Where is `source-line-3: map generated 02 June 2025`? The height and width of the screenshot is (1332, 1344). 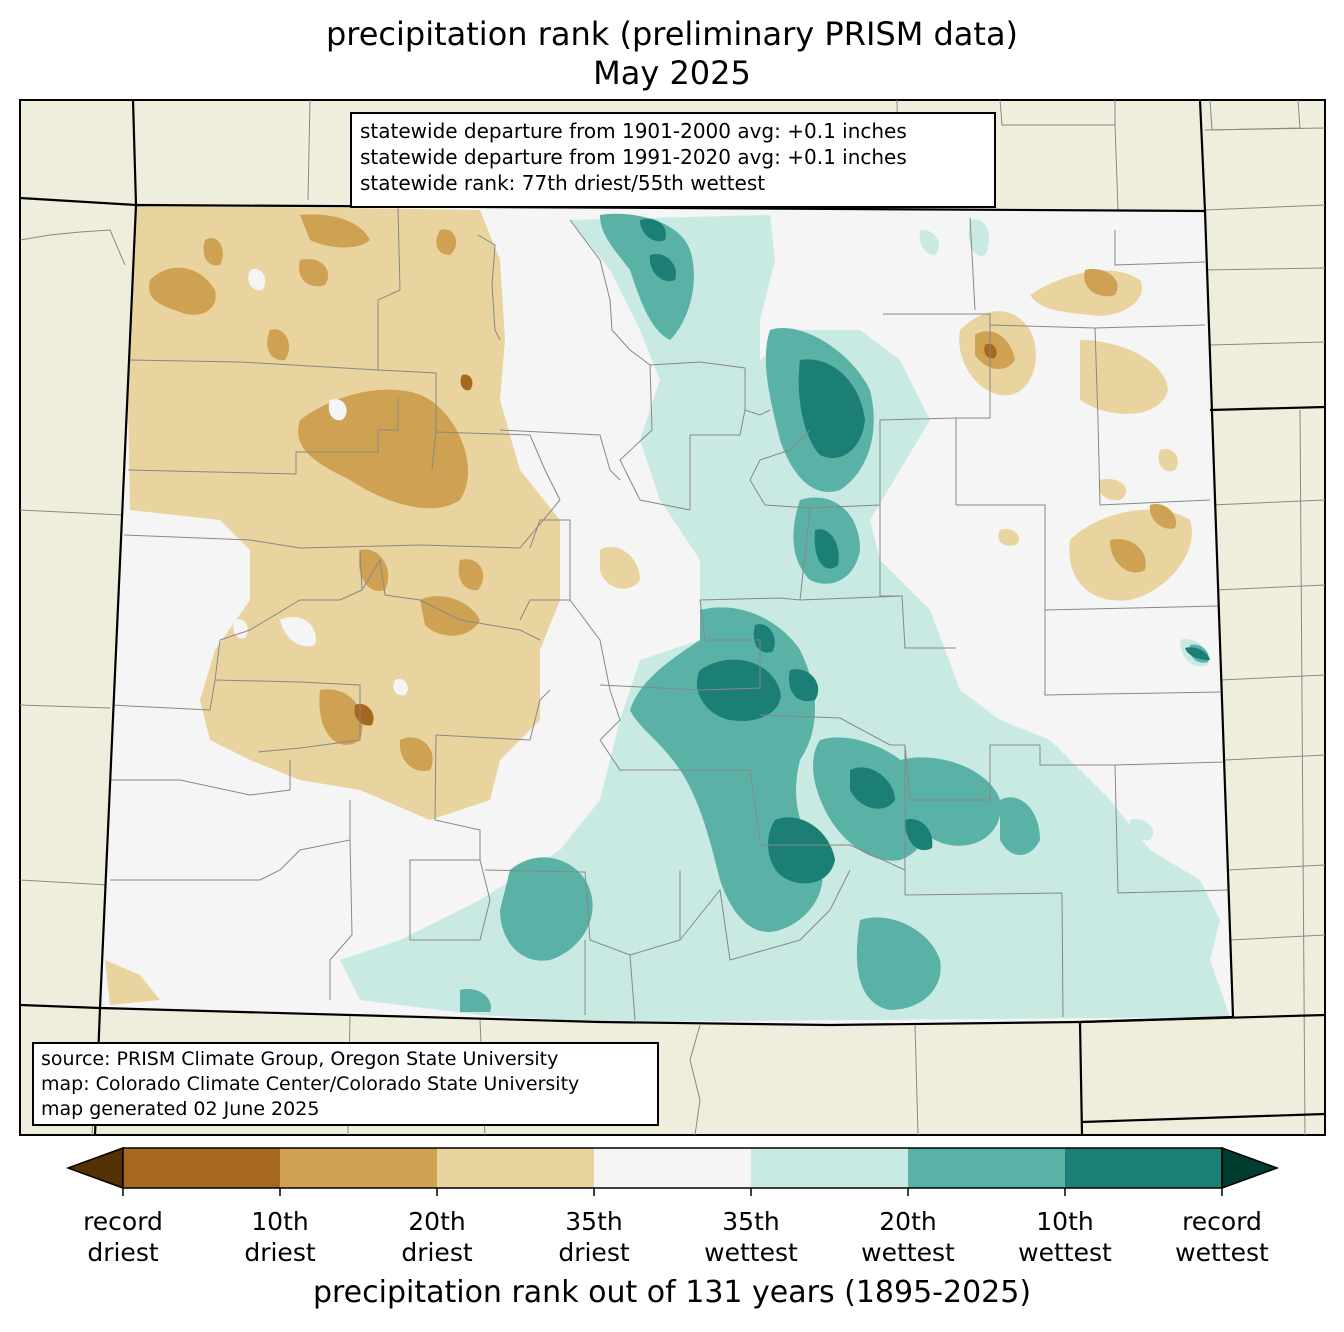
source-line-3: map generated 02 June 2025 is located at coordinates (180, 1109).